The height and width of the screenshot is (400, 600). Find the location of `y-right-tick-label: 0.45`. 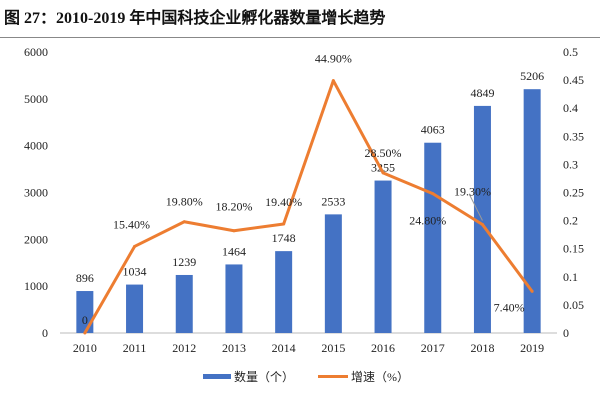

y-right-tick-label: 0.45 is located at coordinates (573, 80).